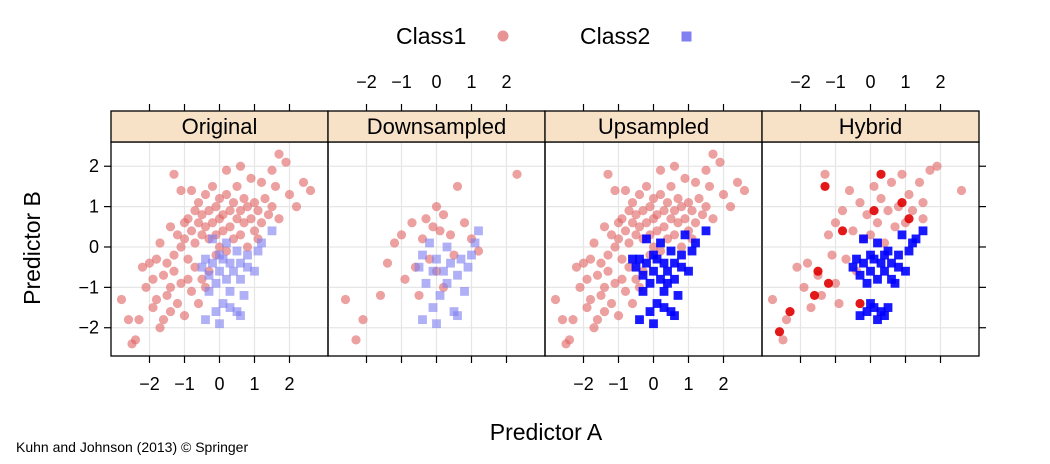 The height and width of the screenshot is (464, 1050). Describe the element at coordinates (149, 384) in the screenshot. I see `x-tick-label: −2` at that location.